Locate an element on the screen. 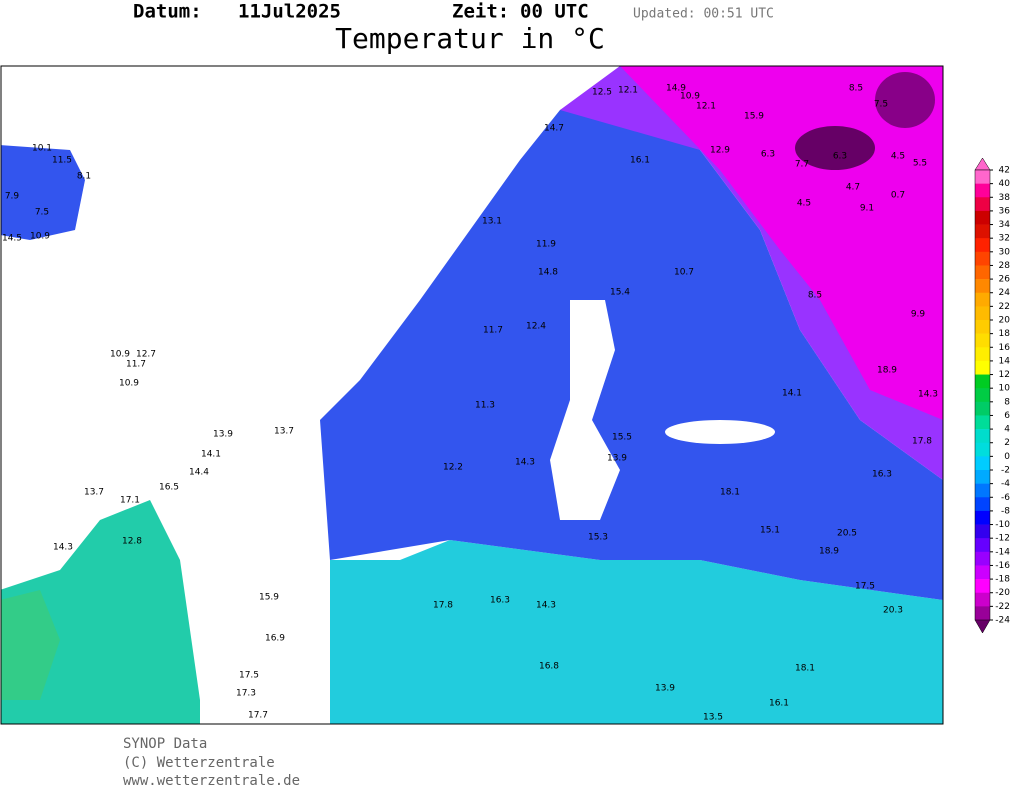 This screenshot has height=787, width=1014. date: 11Jul2025 is located at coordinates (289, 12).